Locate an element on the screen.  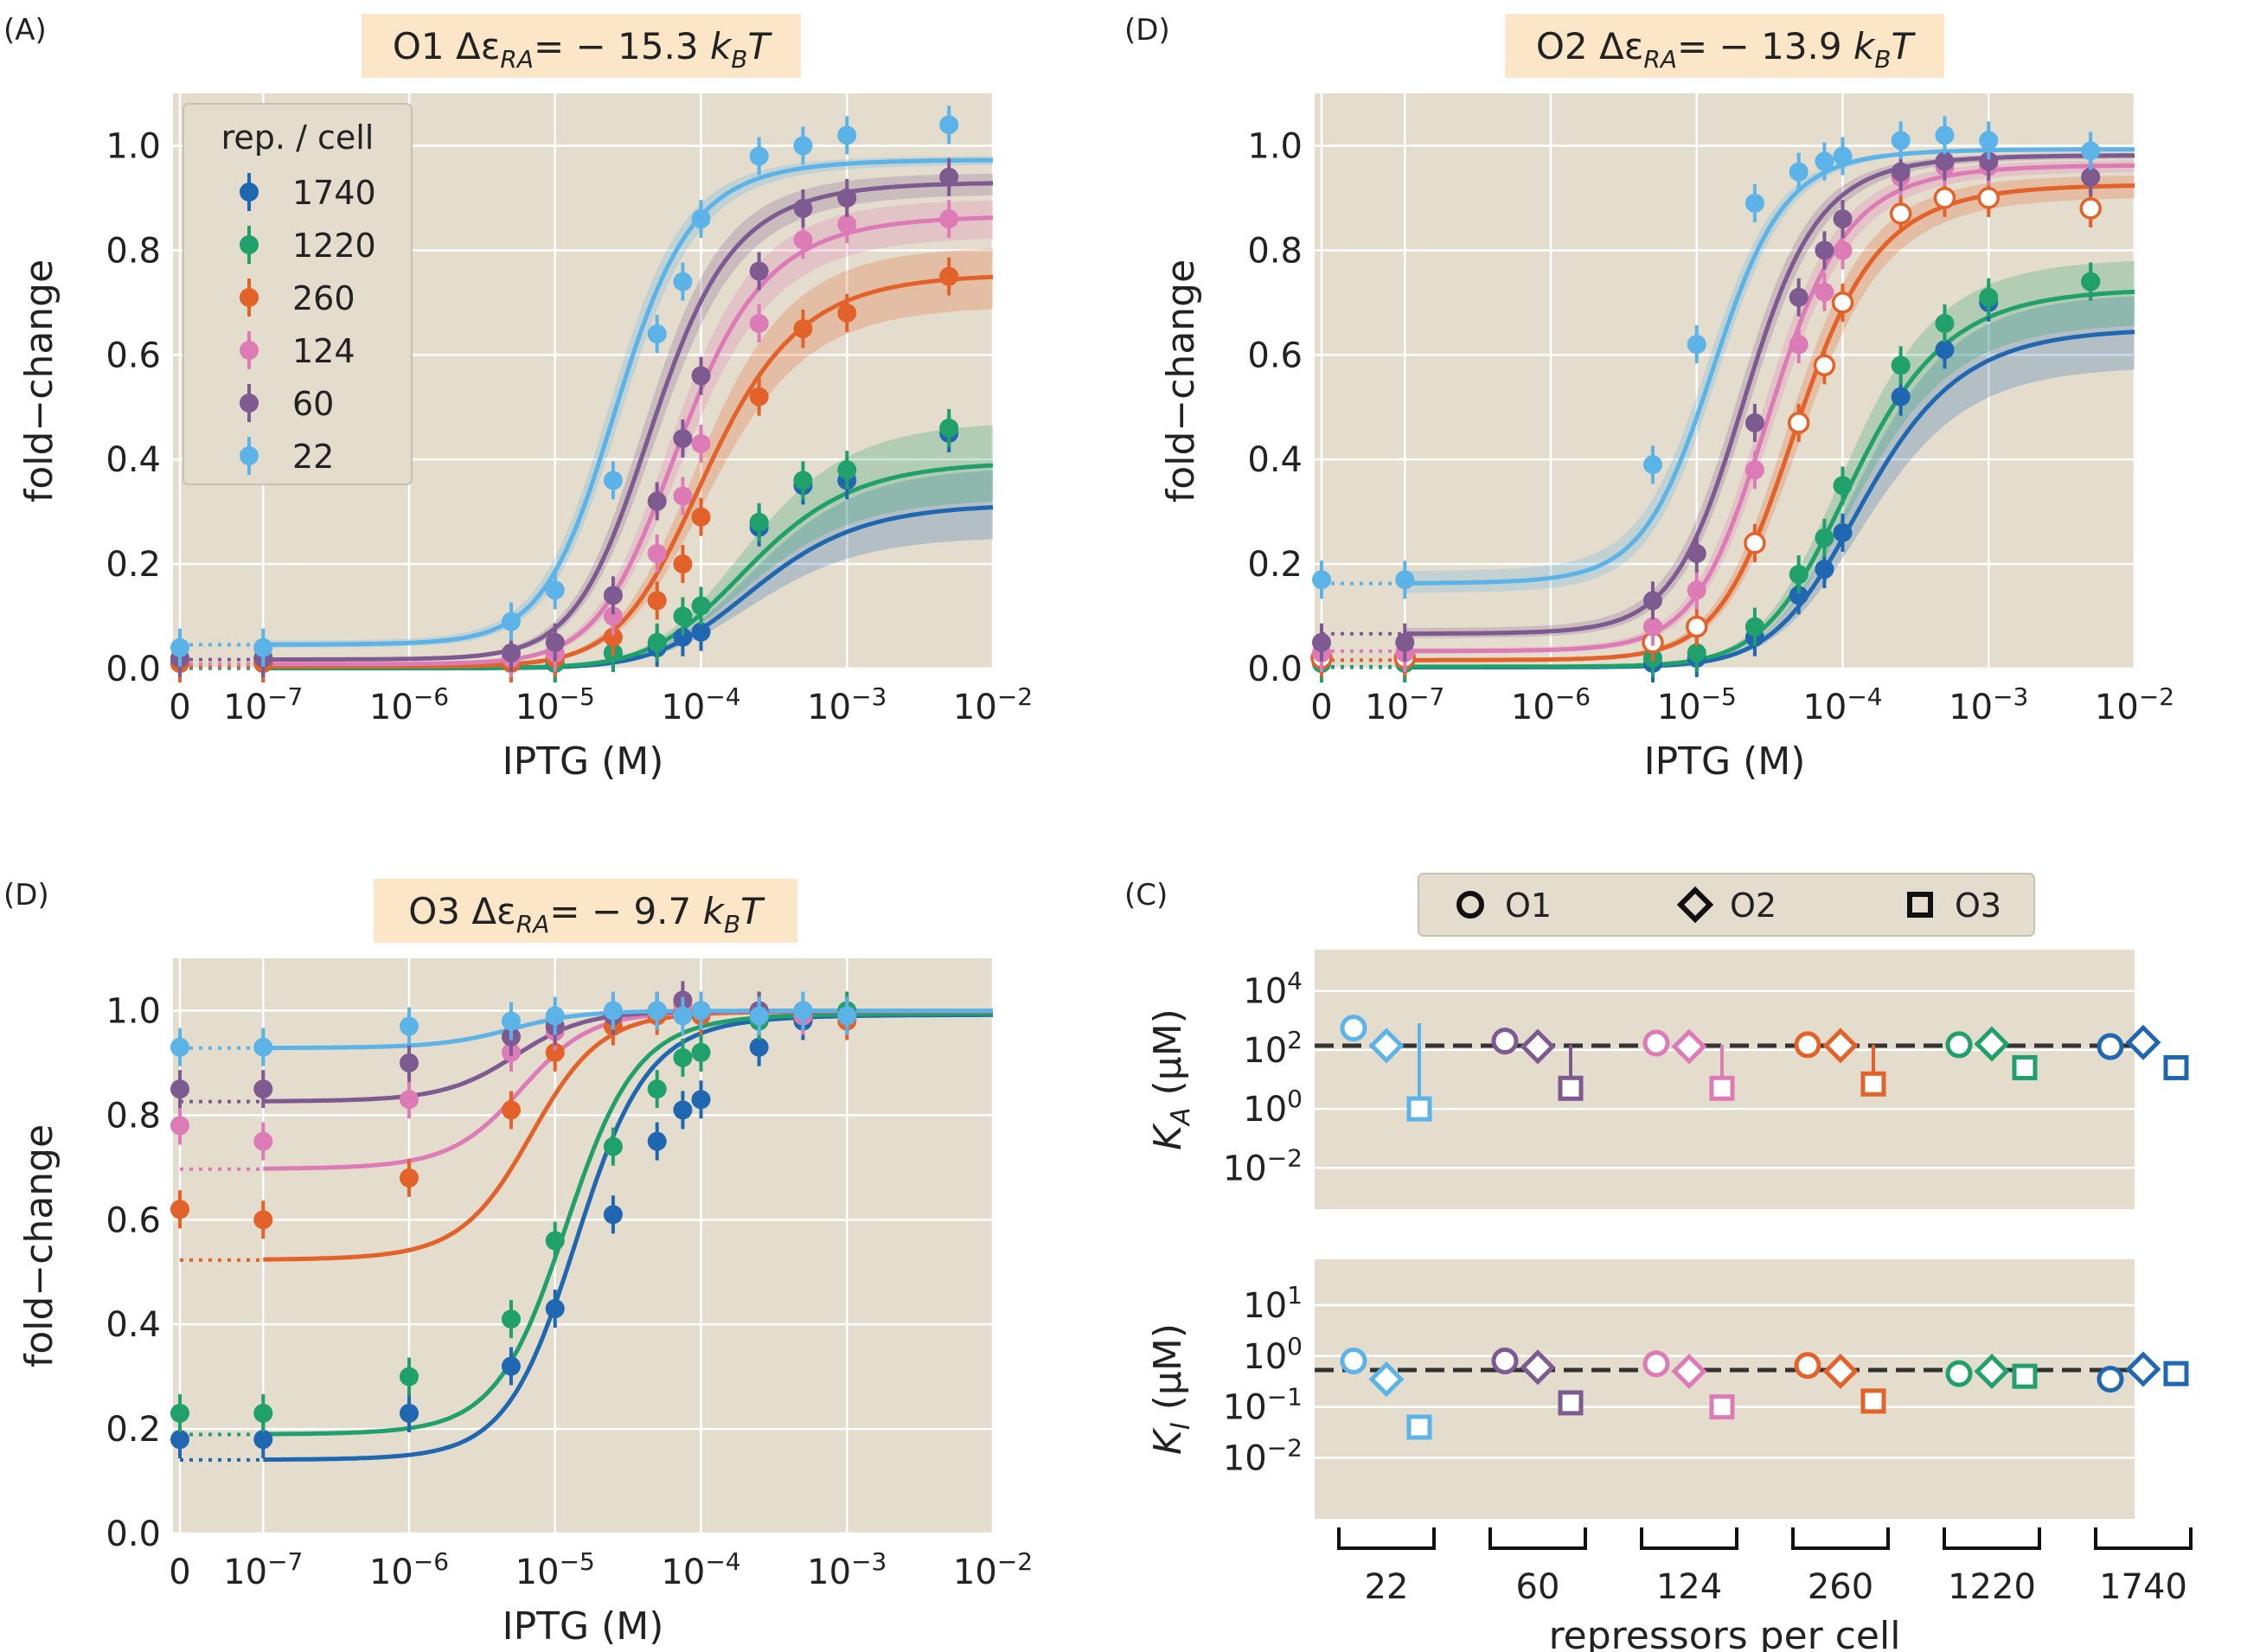
legend-marker-O3 is located at coordinates (1920, 905).